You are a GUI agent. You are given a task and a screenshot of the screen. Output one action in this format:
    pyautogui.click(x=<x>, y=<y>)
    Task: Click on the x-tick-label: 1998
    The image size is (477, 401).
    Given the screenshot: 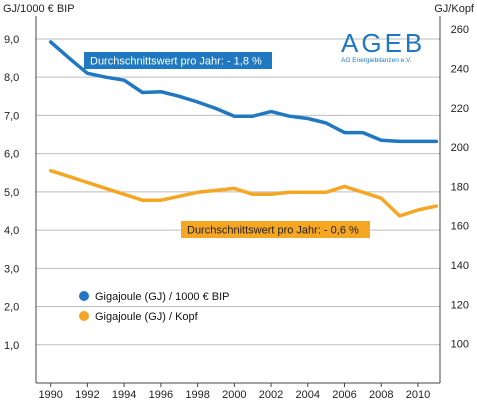 What is the action you would take?
    pyautogui.click(x=197, y=395)
    